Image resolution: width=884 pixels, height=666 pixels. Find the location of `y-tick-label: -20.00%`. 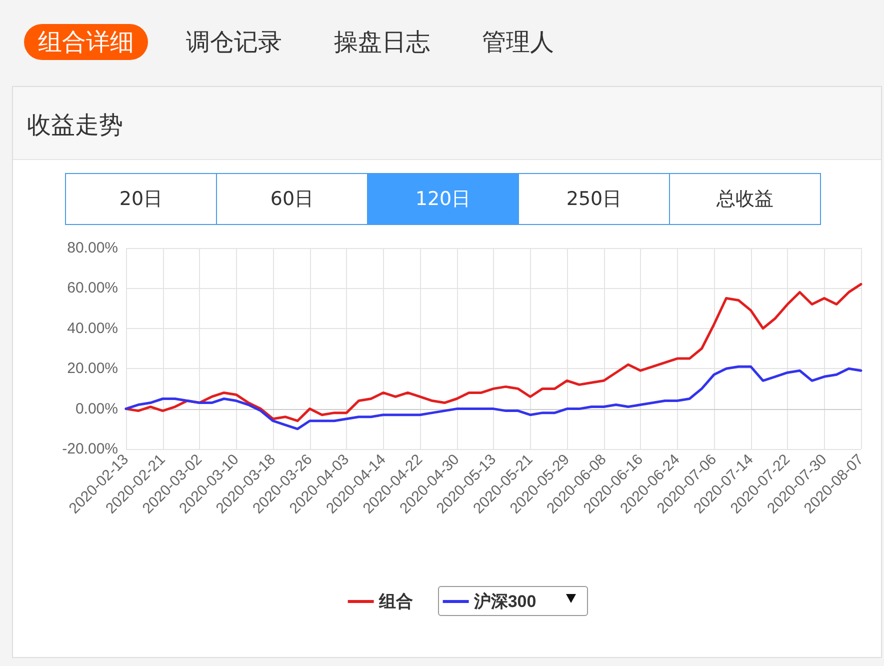

y-tick-label: -20.00% is located at coordinates (90, 449).